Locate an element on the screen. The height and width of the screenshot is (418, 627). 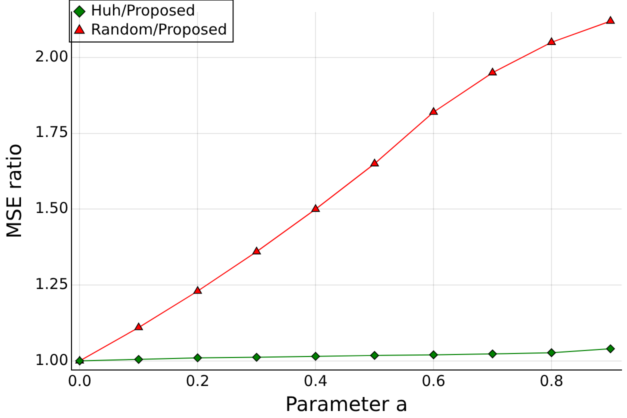
x-axis-title: Parameter a is located at coordinates (346, 404).